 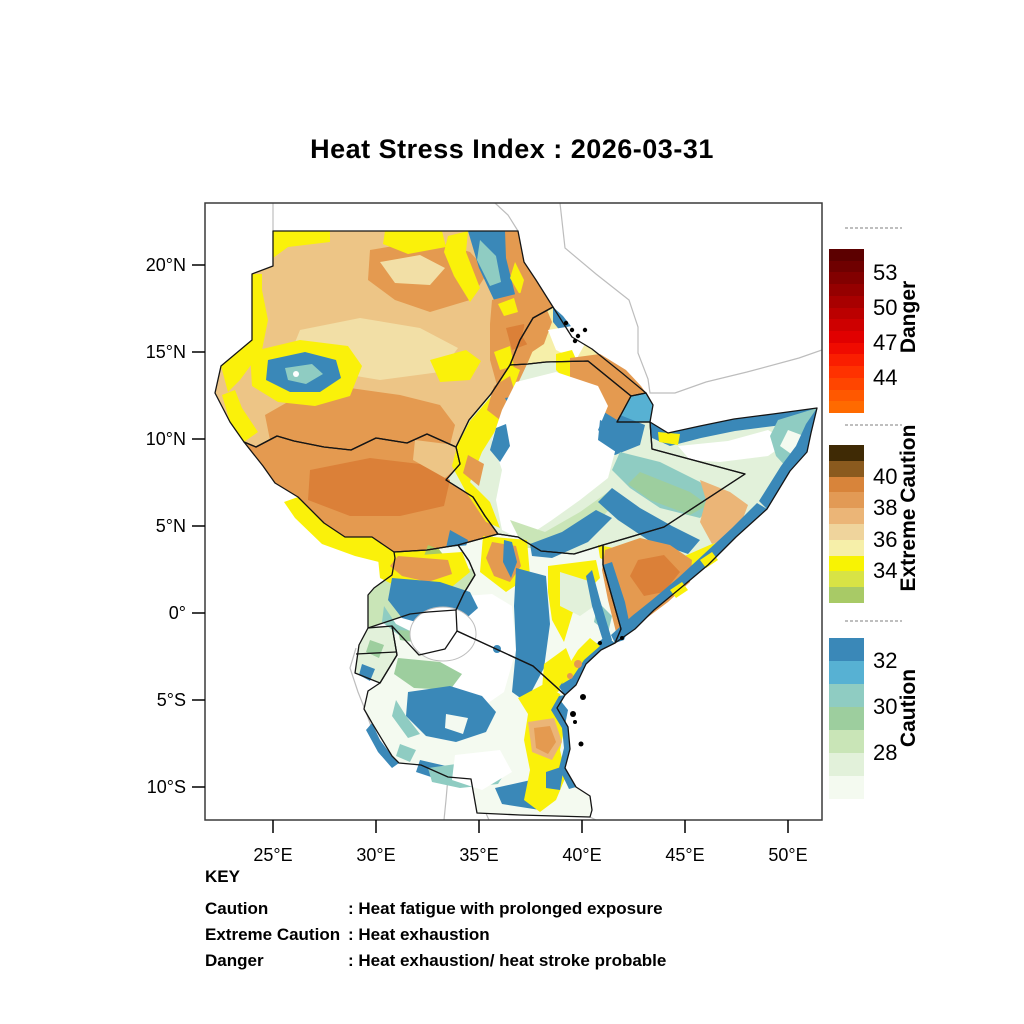 I want to click on key-row: Extreme Caution : Heat exhaustion, so click(x=435, y=935).